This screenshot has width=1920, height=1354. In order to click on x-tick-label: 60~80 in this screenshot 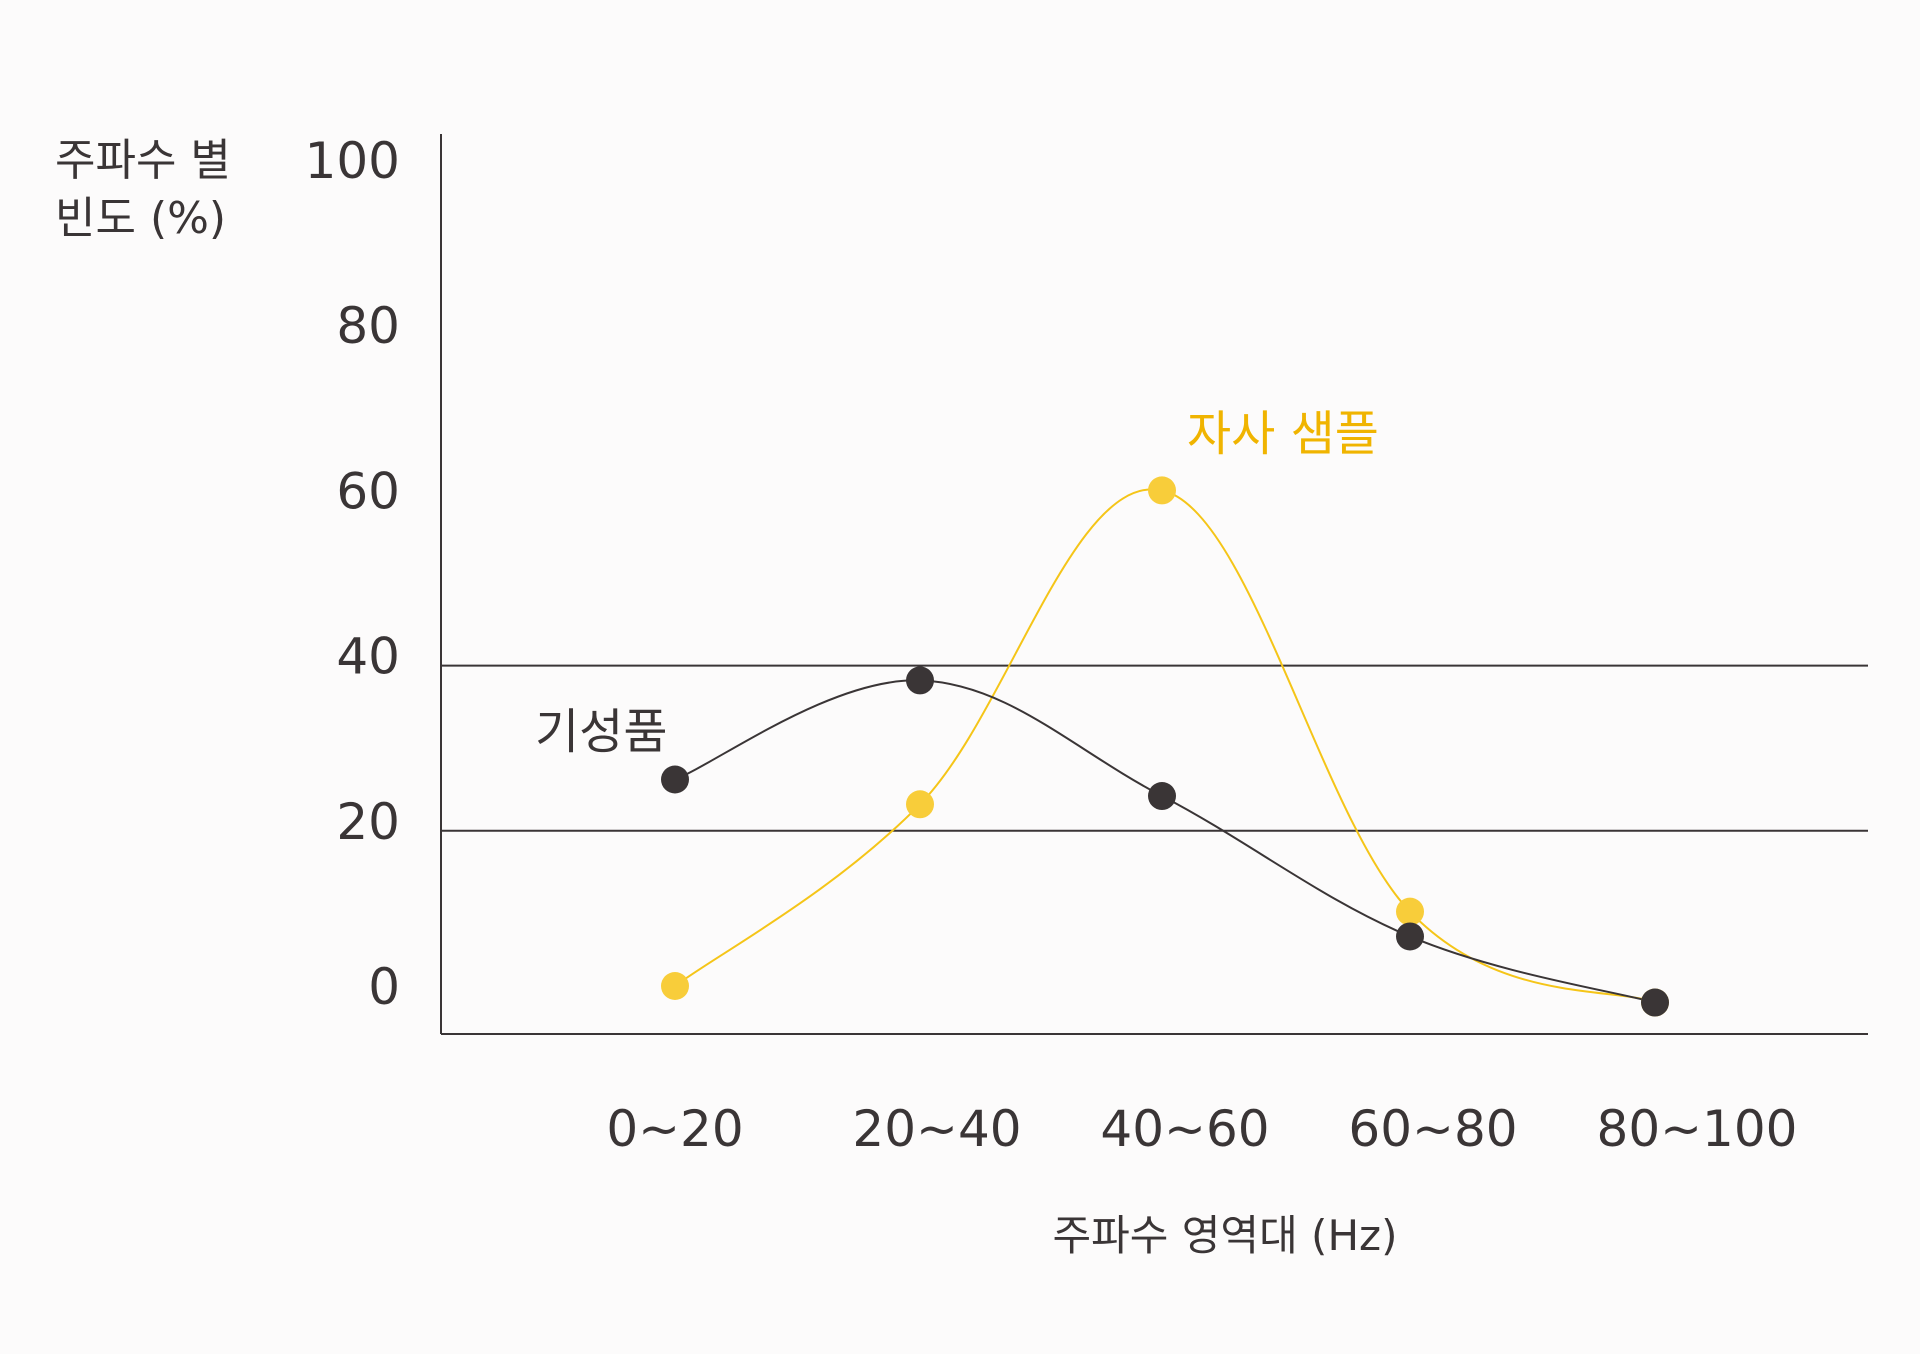, I will do `click(1432, 1129)`.